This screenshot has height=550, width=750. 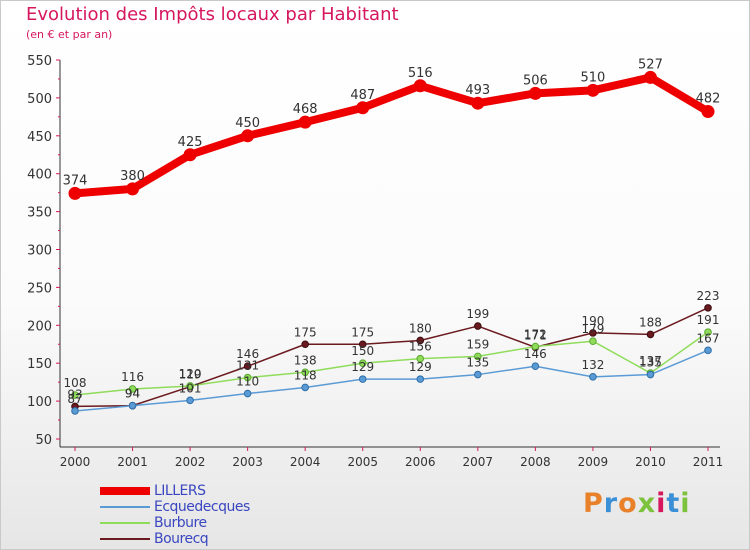 I want to click on data-label-burbure: 137, so click(x=650, y=361).